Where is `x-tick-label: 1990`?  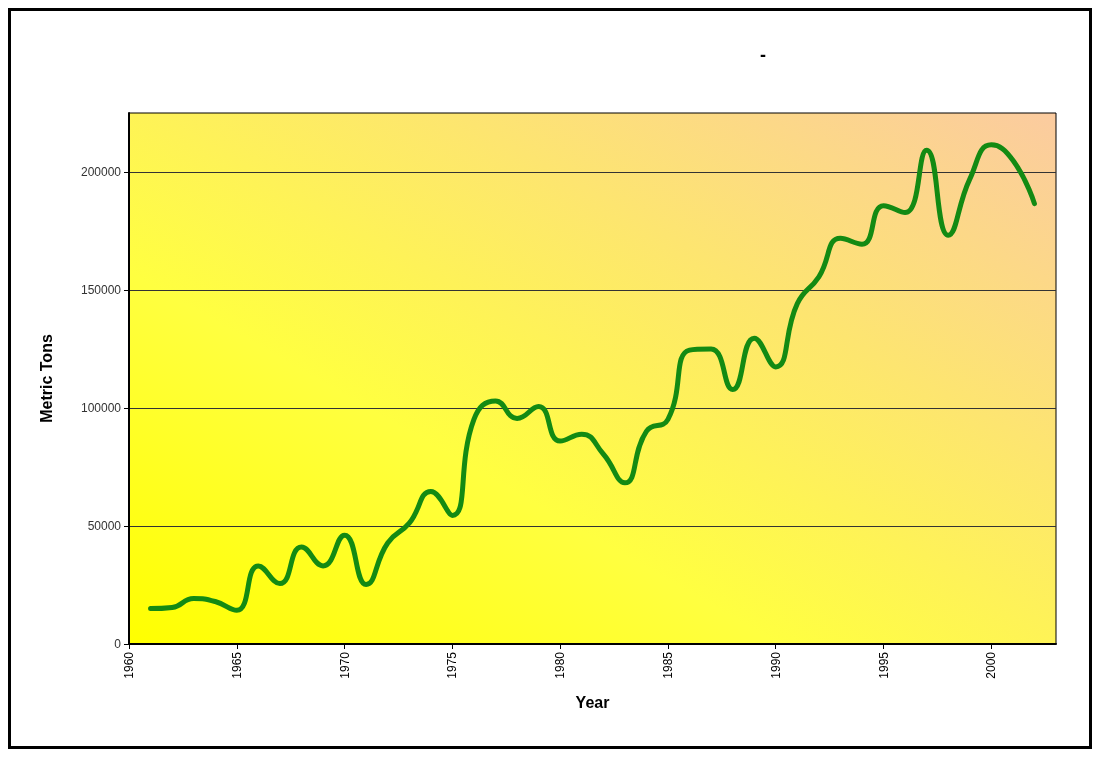
x-tick-label: 1990 is located at coordinates (775, 665).